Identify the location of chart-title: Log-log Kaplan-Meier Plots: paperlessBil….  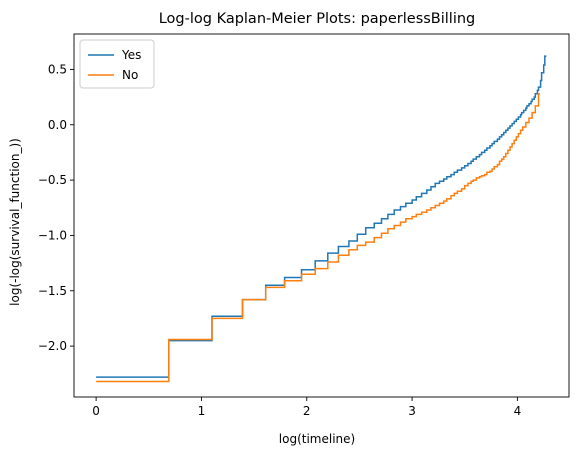
(317, 19).